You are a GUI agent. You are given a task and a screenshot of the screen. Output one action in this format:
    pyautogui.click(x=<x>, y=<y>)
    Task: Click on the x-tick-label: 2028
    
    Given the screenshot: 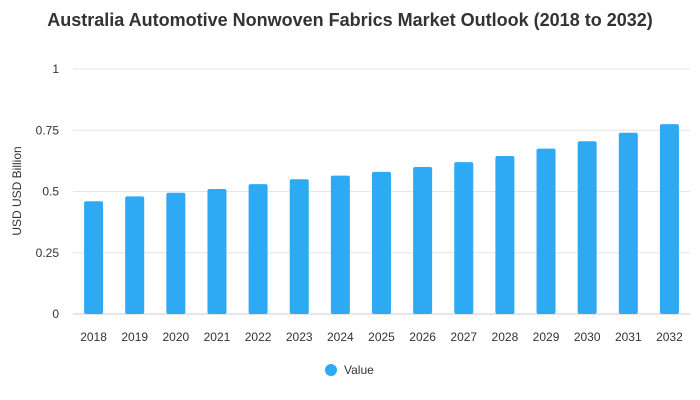 What is the action you would take?
    pyautogui.click(x=505, y=337)
    